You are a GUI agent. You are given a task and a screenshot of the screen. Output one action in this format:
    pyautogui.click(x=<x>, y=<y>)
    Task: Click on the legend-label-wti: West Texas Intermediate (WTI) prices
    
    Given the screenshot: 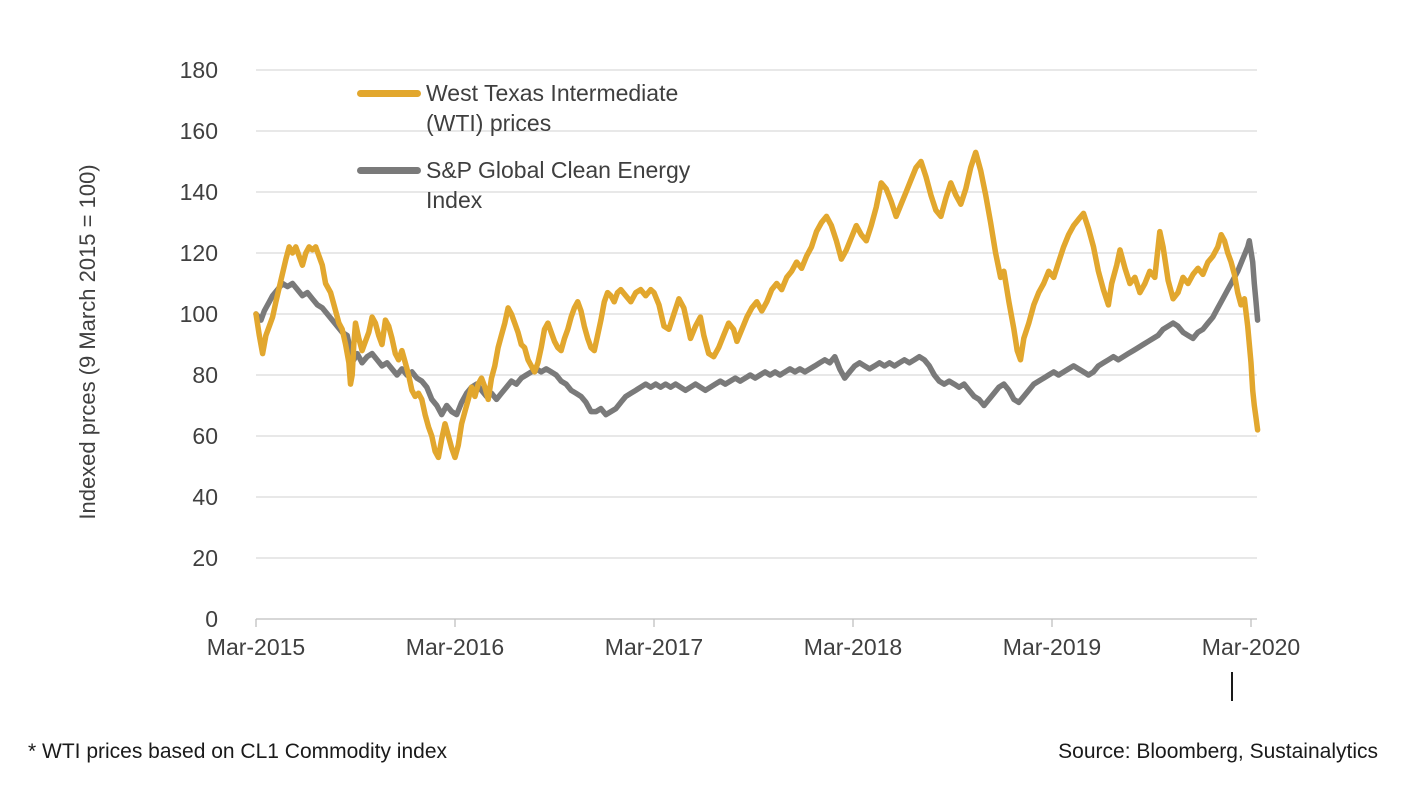 What is the action you would take?
    pyautogui.click(x=552, y=108)
    